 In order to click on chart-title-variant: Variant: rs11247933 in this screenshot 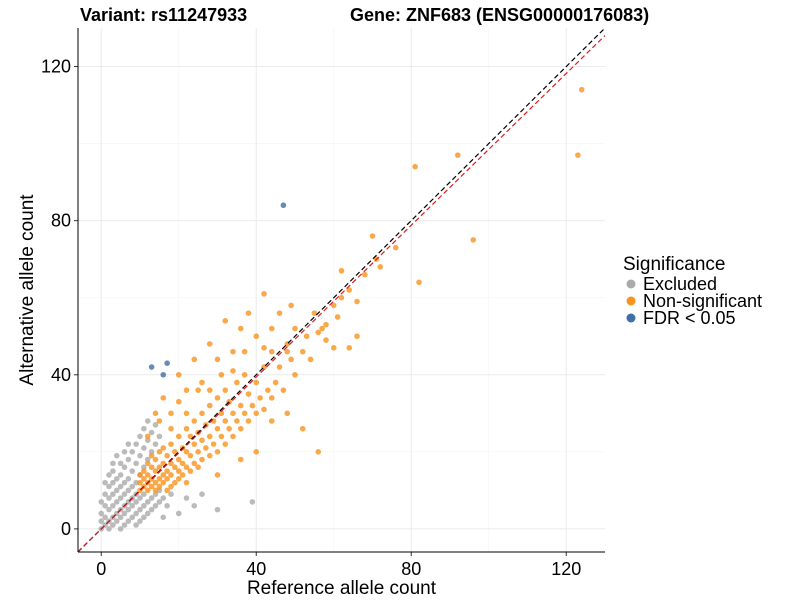, I will do `click(163, 15)`.